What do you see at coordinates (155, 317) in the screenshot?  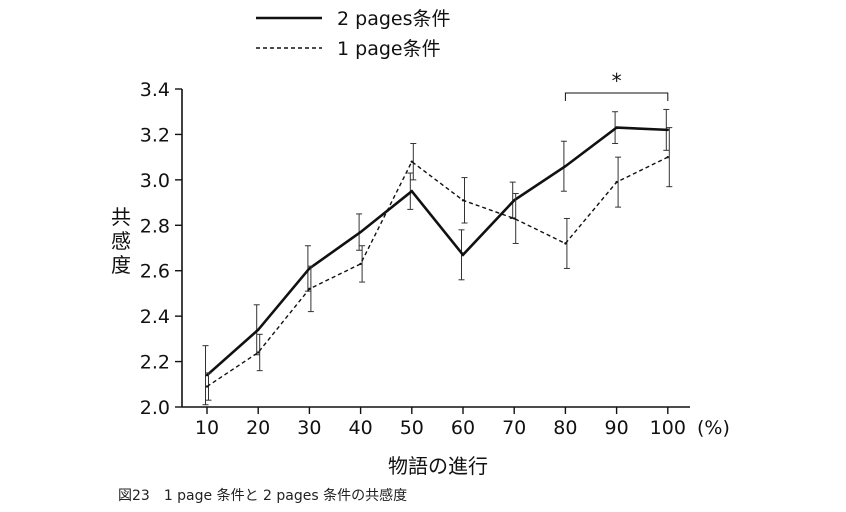 I see `y-tick-label: 2.4` at bounding box center [155, 317].